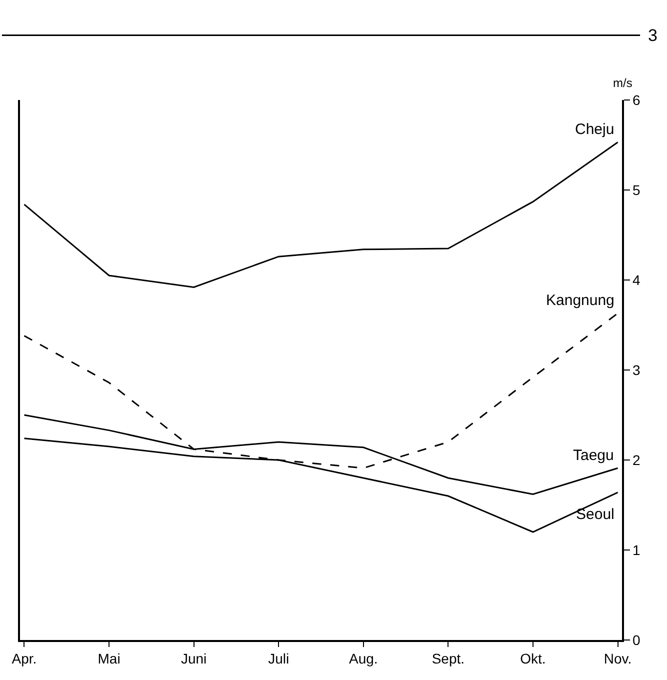 This screenshot has width=667, height=680. What do you see at coordinates (636, 190) in the screenshot?
I see `y-tick-label: 5` at bounding box center [636, 190].